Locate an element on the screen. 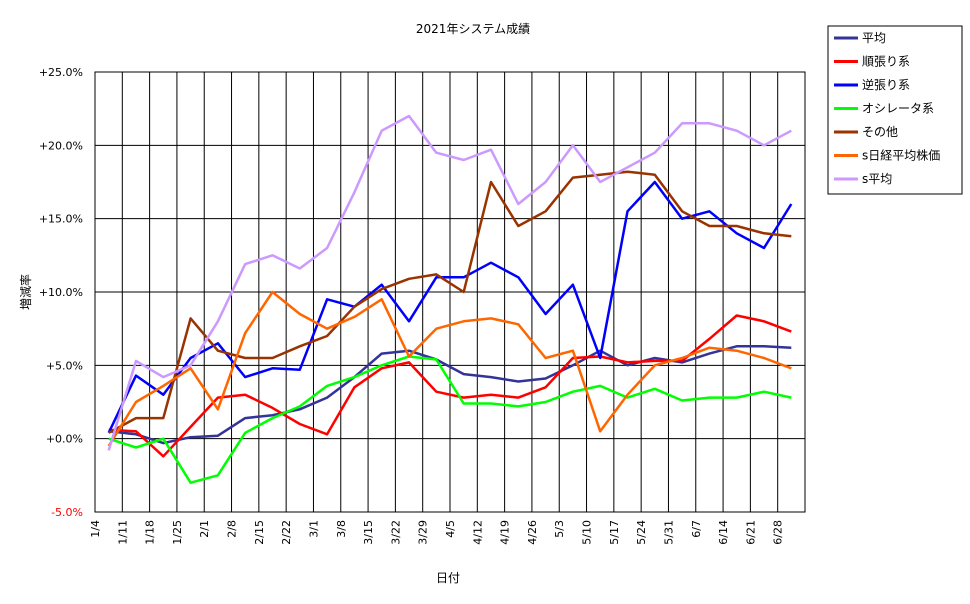 The image size is (970, 604). x-tick-label: 4/12 is located at coordinates (477, 532).